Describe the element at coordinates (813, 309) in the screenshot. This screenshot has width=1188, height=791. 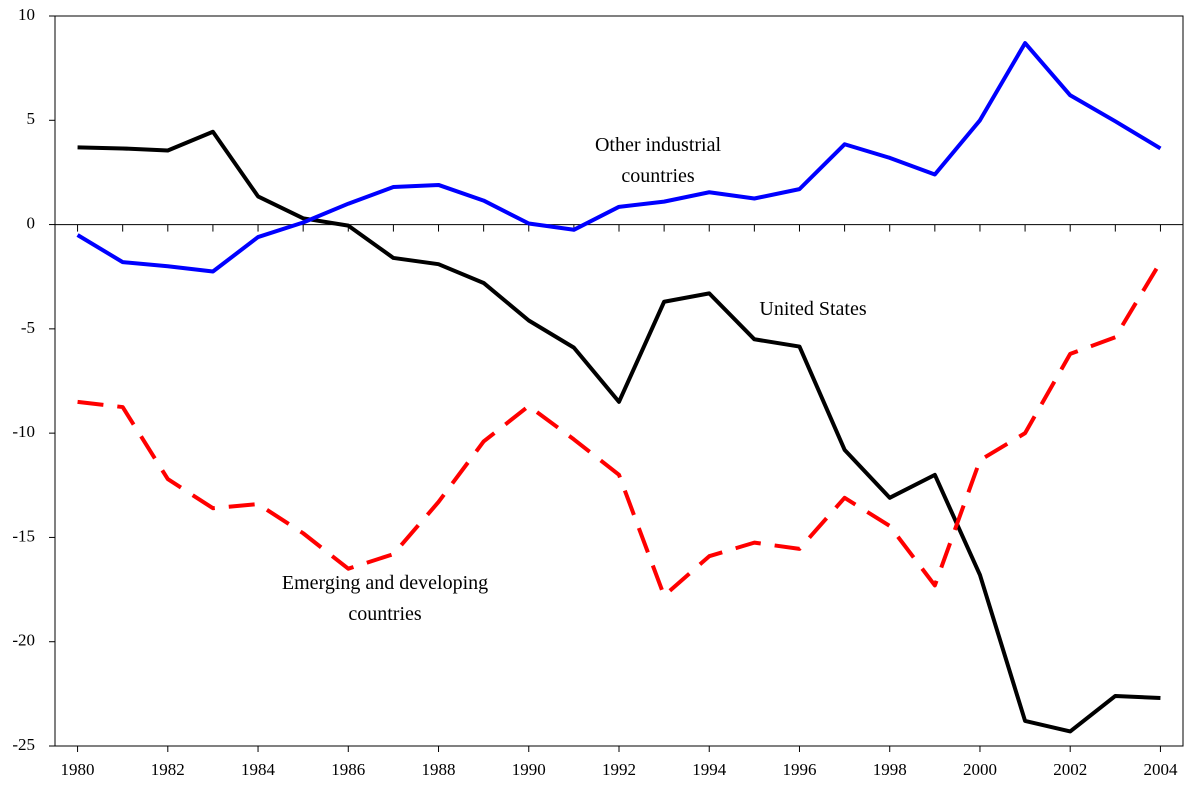
I see `series-label: United States` at that location.